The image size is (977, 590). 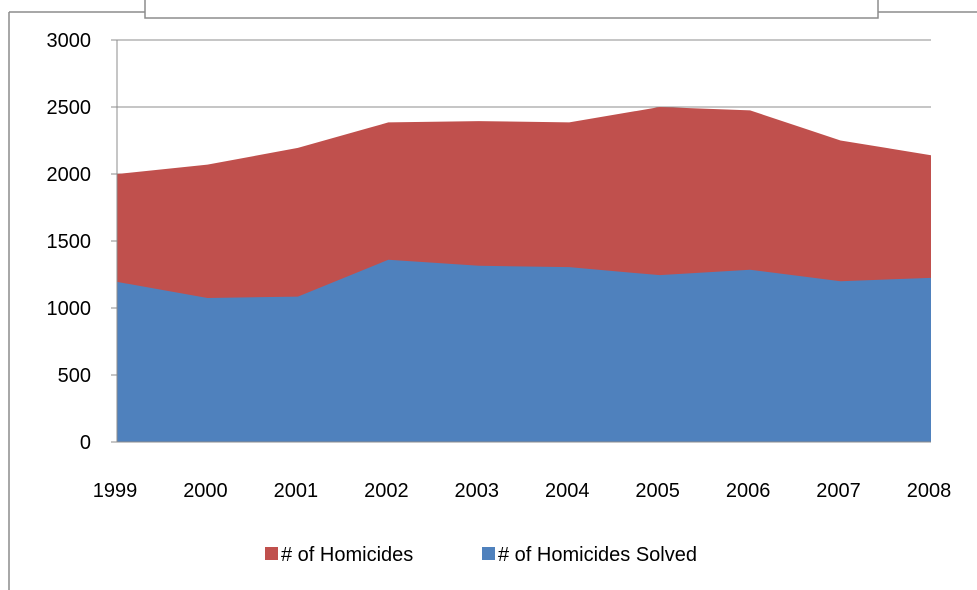 What do you see at coordinates (929, 491) in the screenshot?
I see `x-tick-label: 2008` at bounding box center [929, 491].